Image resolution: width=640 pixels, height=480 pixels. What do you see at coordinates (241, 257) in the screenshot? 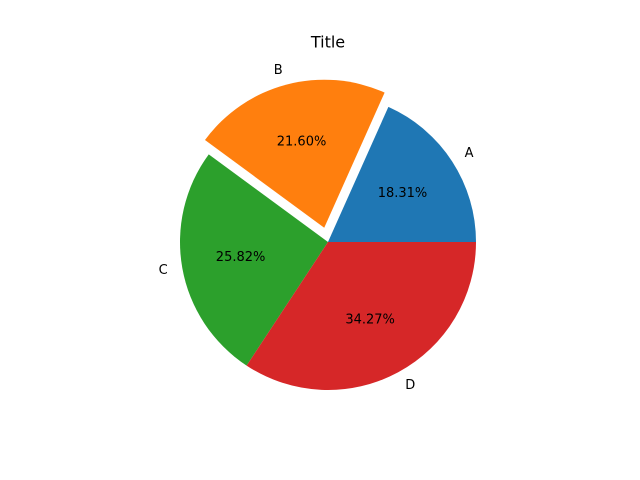
I see `value-label: 25.82%` at bounding box center [241, 257].